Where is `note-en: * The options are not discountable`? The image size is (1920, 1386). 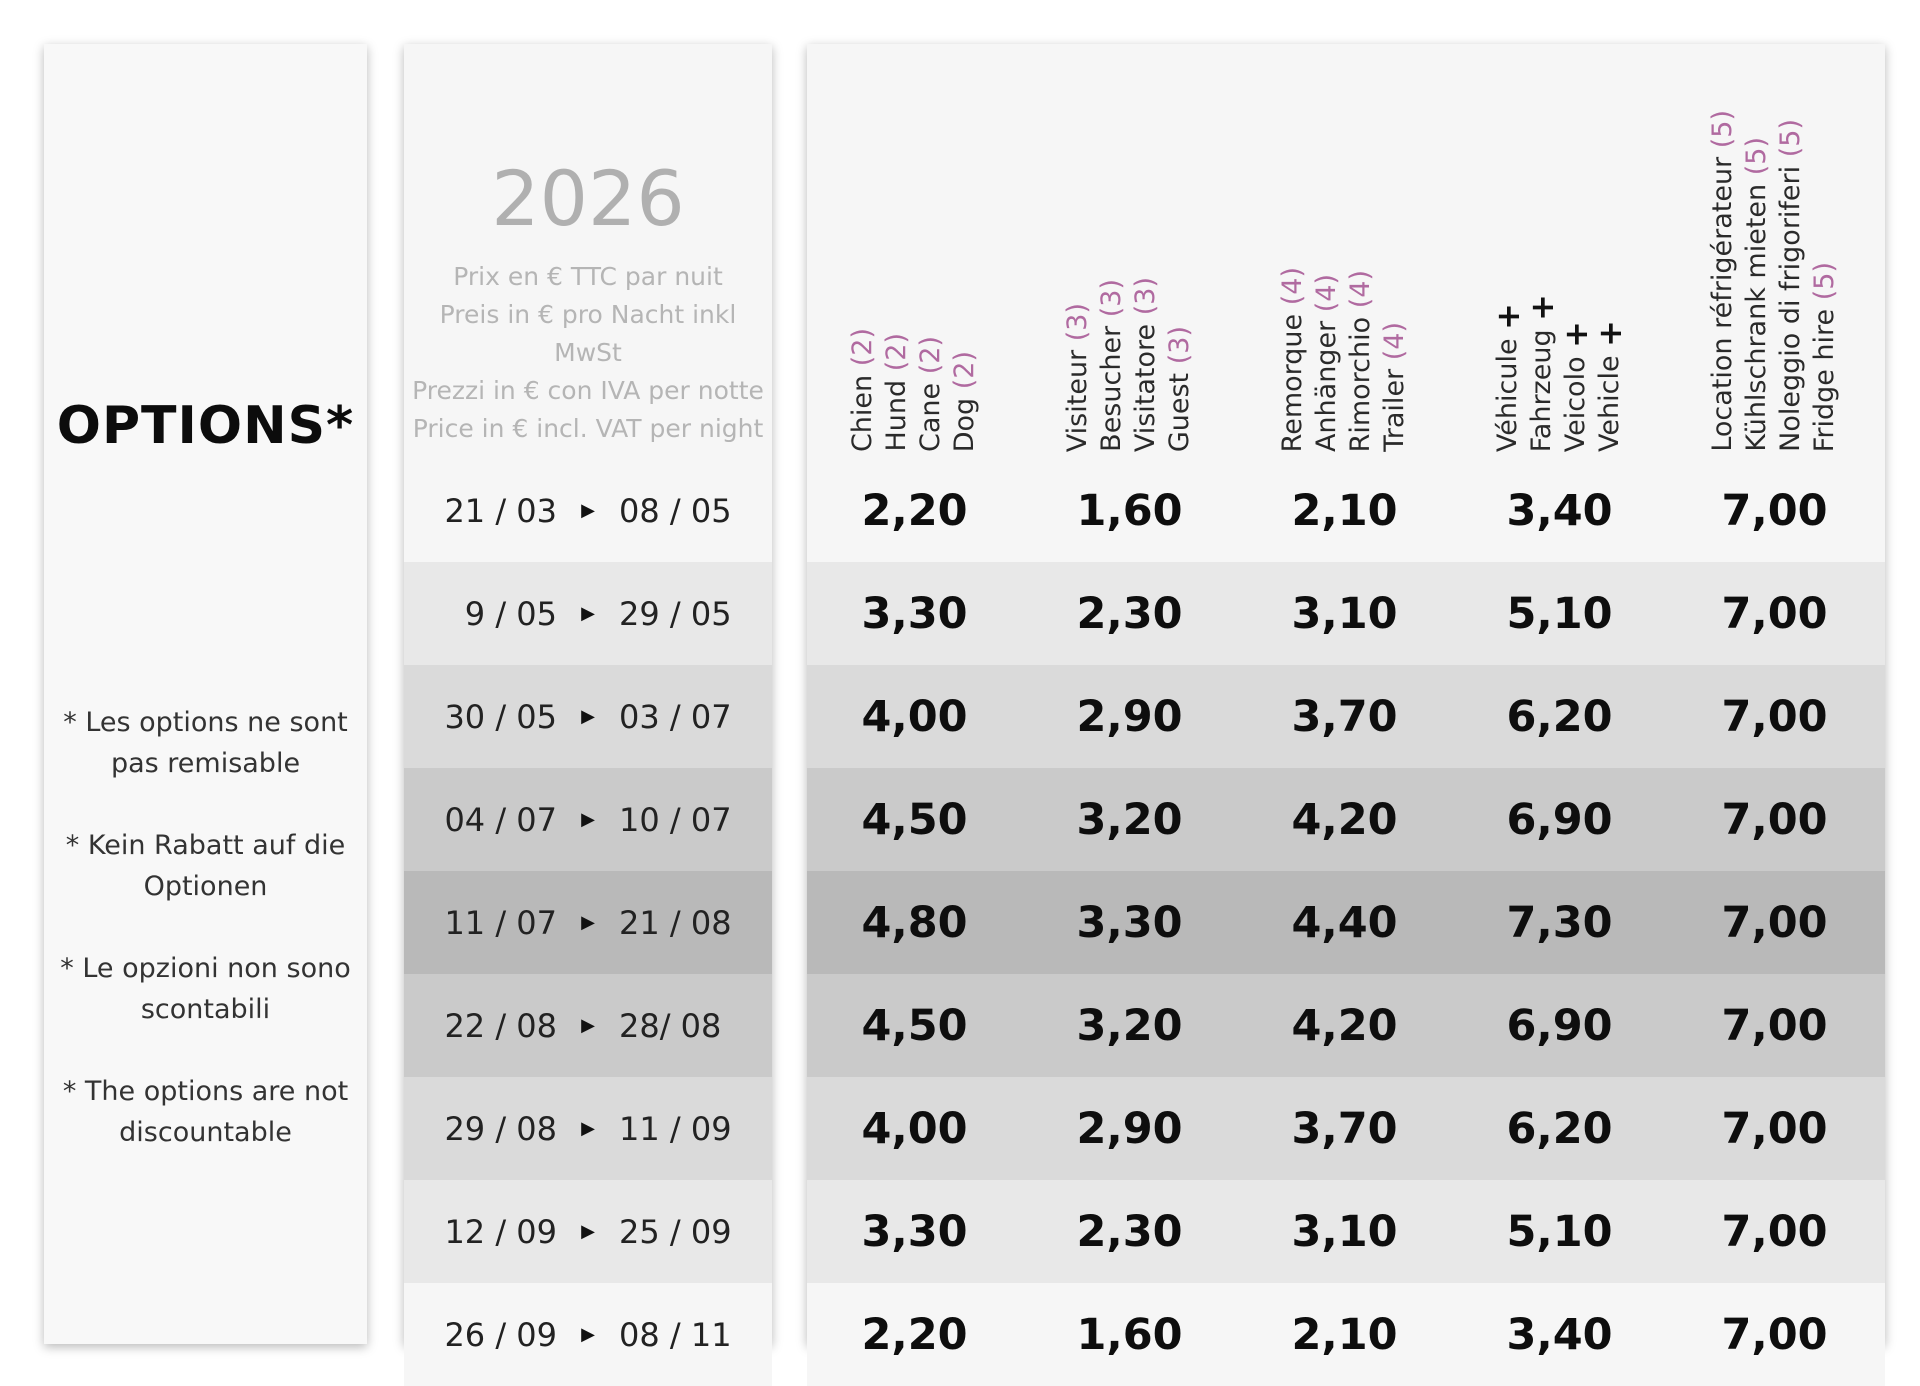 note-en: * The options are not discountable is located at coordinates (205, 1112).